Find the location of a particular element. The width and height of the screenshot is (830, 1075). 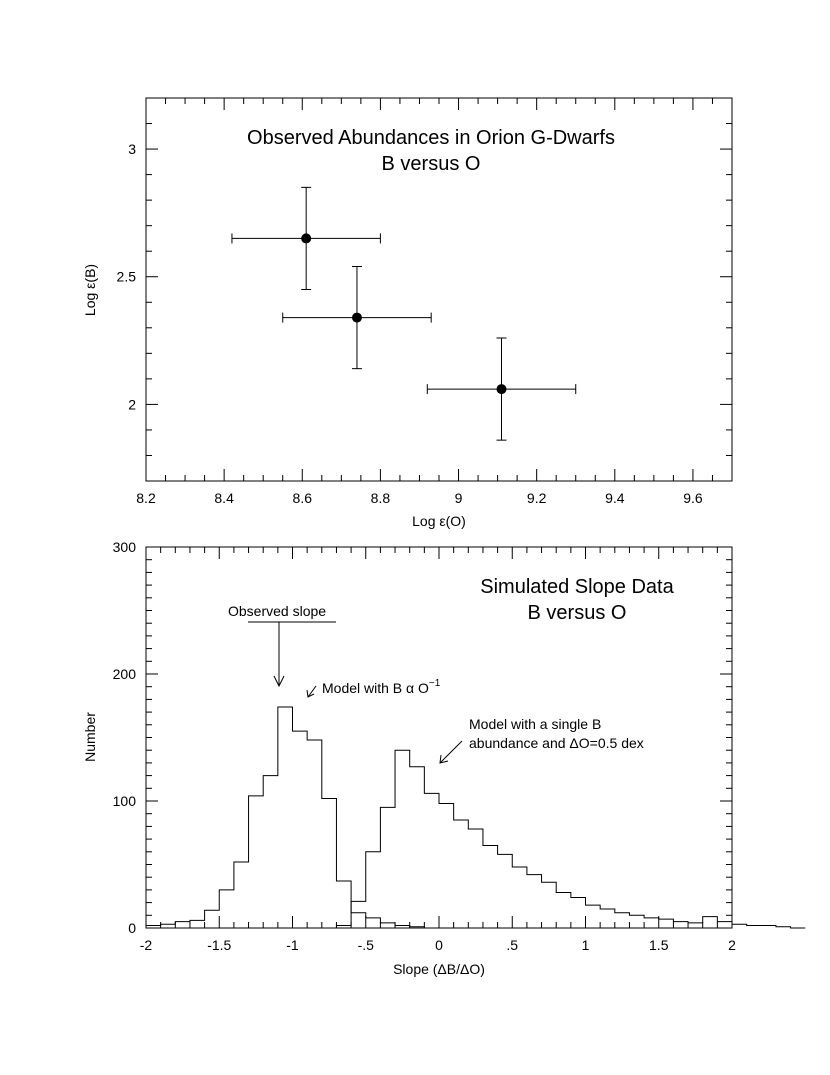

scatter-x-tick-label: 8.2 is located at coordinates (146, 498).